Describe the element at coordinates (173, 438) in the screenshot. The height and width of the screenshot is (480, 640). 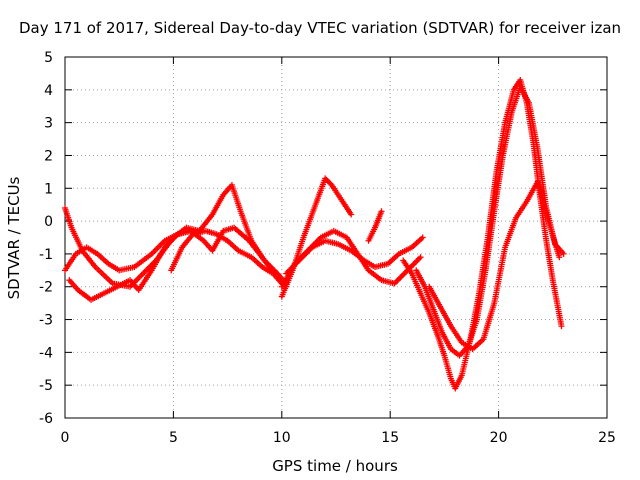
I see `x-tick-label: 5` at that location.